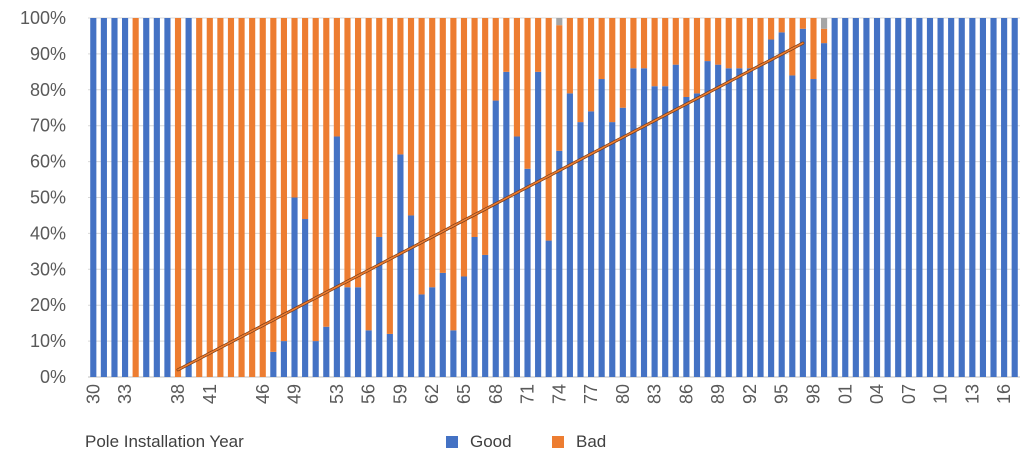 This screenshot has height=454, width=1024. What do you see at coordinates (750, 394) in the screenshot?
I see `x-tick-label: 92` at bounding box center [750, 394].